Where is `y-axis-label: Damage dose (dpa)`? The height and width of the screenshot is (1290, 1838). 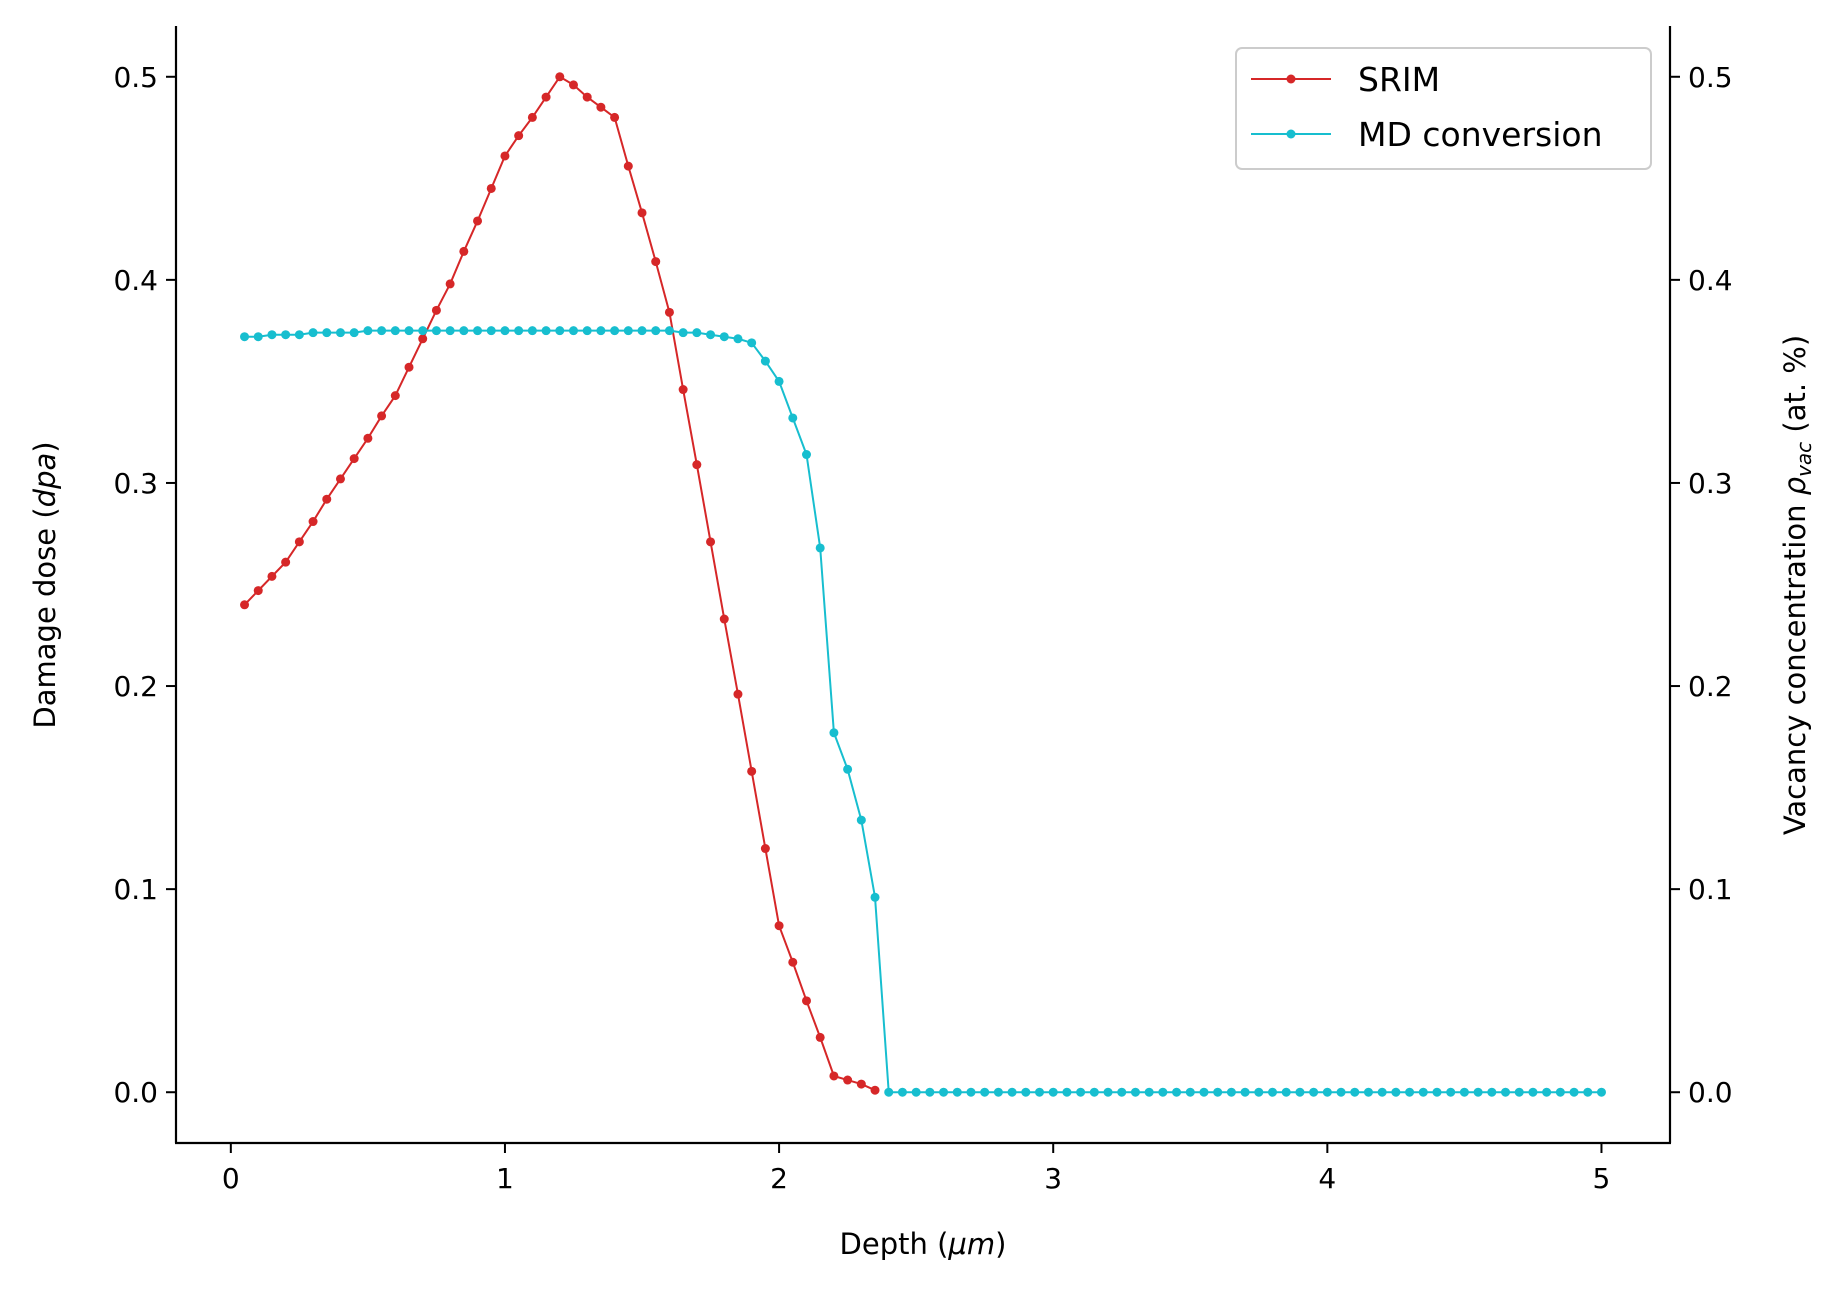 y-axis-label: Damage dose (dpa) is located at coordinates (45, 584).